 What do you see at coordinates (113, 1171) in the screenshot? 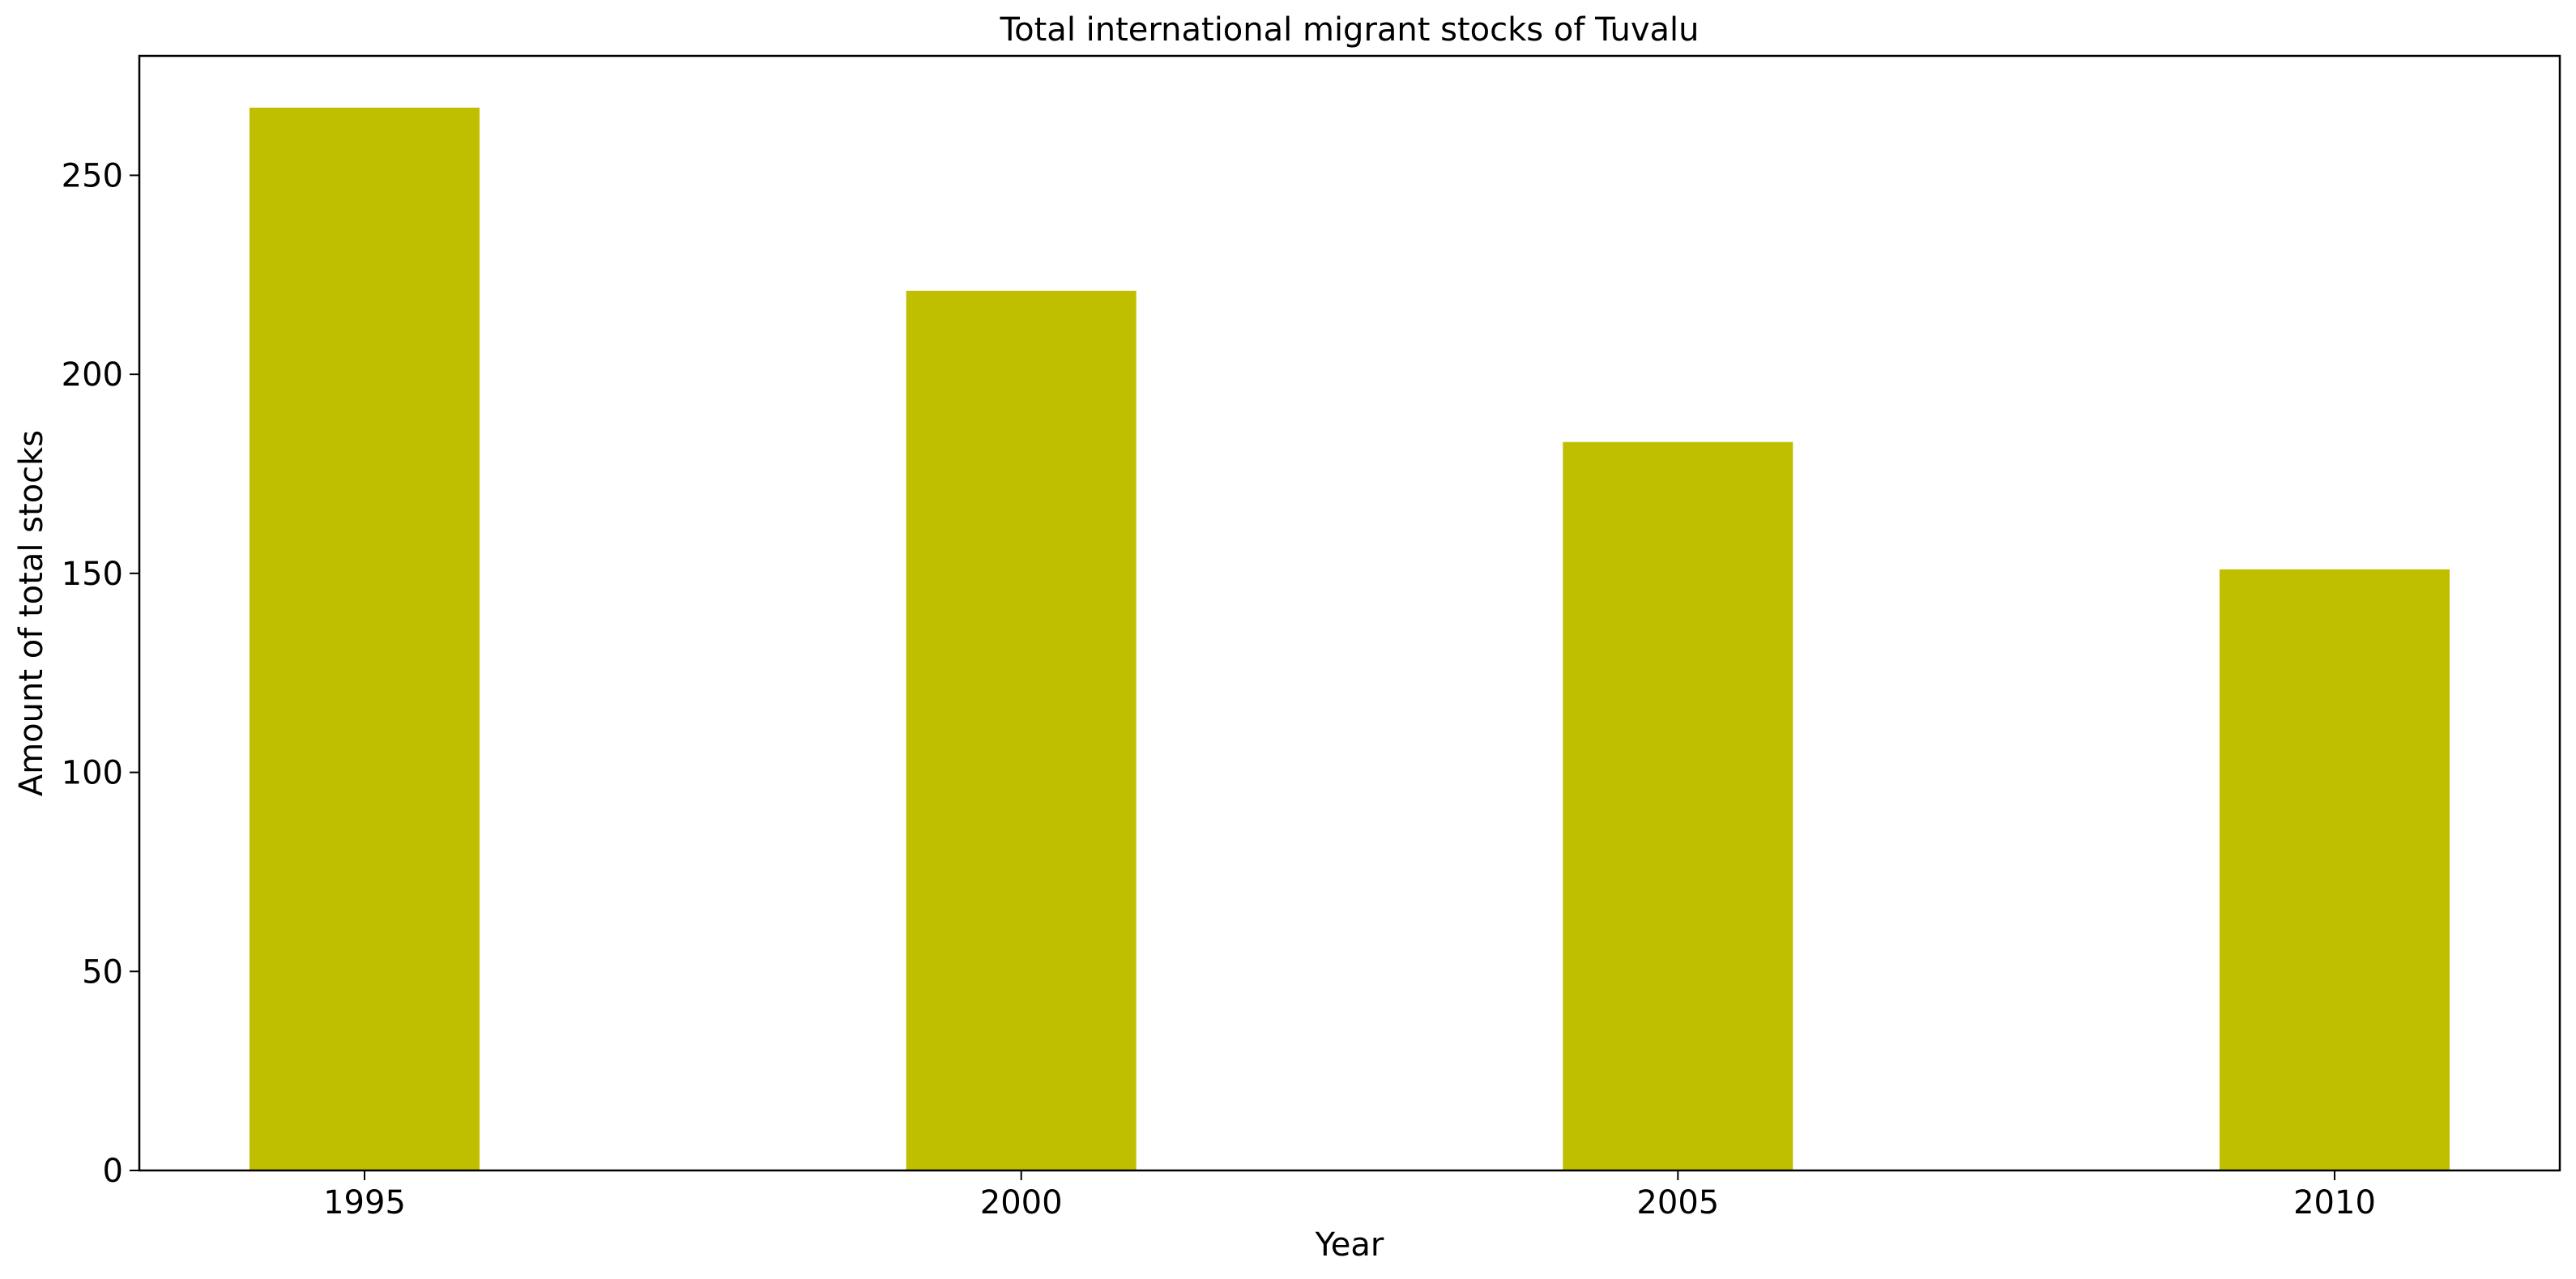
I see `y-tick-label: 0` at bounding box center [113, 1171].